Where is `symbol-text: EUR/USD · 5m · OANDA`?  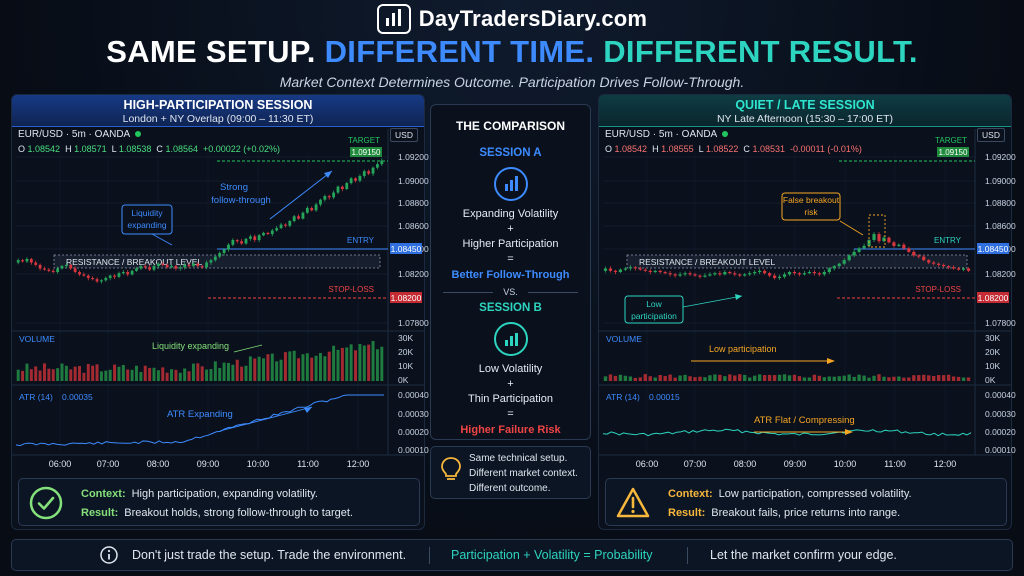 symbol-text: EUR/USD · 5m · OANDA is located at coordinates (74, 134).